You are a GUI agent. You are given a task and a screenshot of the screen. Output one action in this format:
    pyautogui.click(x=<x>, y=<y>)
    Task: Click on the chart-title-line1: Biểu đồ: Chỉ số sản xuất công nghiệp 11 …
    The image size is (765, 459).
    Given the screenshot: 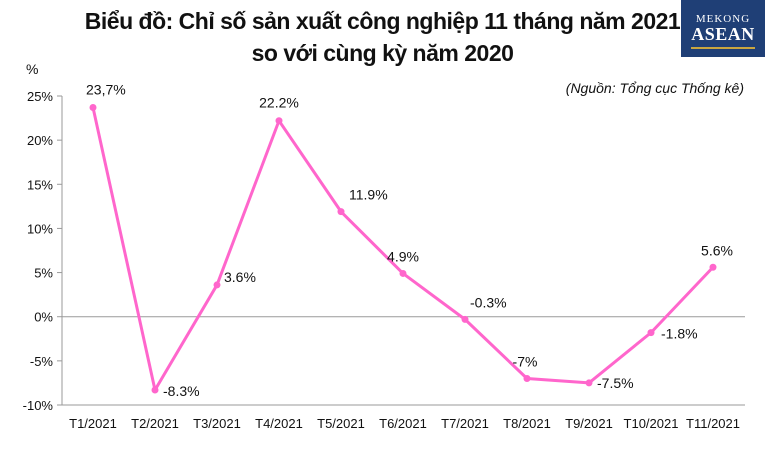 What is the action you would take?
    pyautogui.click(x=382, y=21)
    